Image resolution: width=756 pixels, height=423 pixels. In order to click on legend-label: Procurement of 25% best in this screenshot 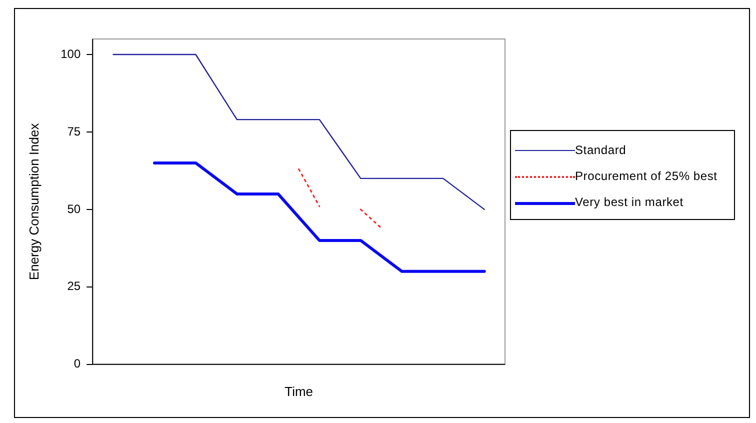, I will do `click(646, 176)`.